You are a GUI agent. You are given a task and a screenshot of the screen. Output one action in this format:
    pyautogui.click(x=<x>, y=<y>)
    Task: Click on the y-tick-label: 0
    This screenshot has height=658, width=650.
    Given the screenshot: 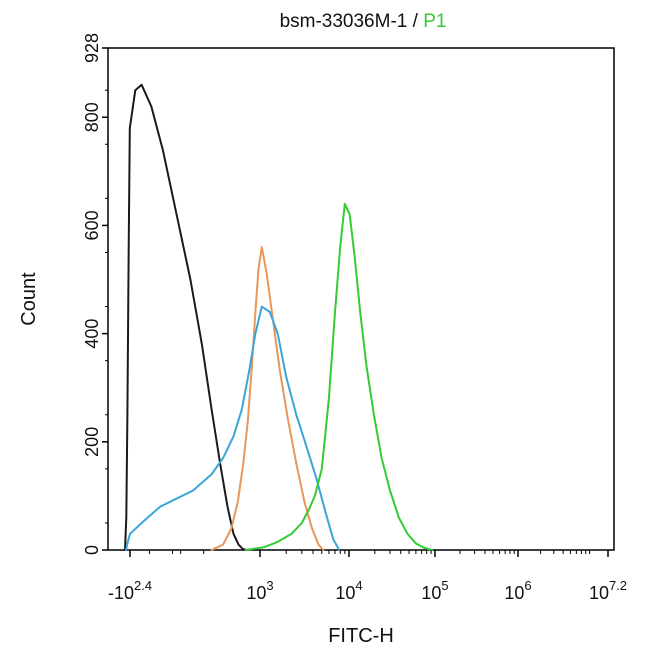 What is the action you would take?
    pyautogui.click(x=92, y=550)
    